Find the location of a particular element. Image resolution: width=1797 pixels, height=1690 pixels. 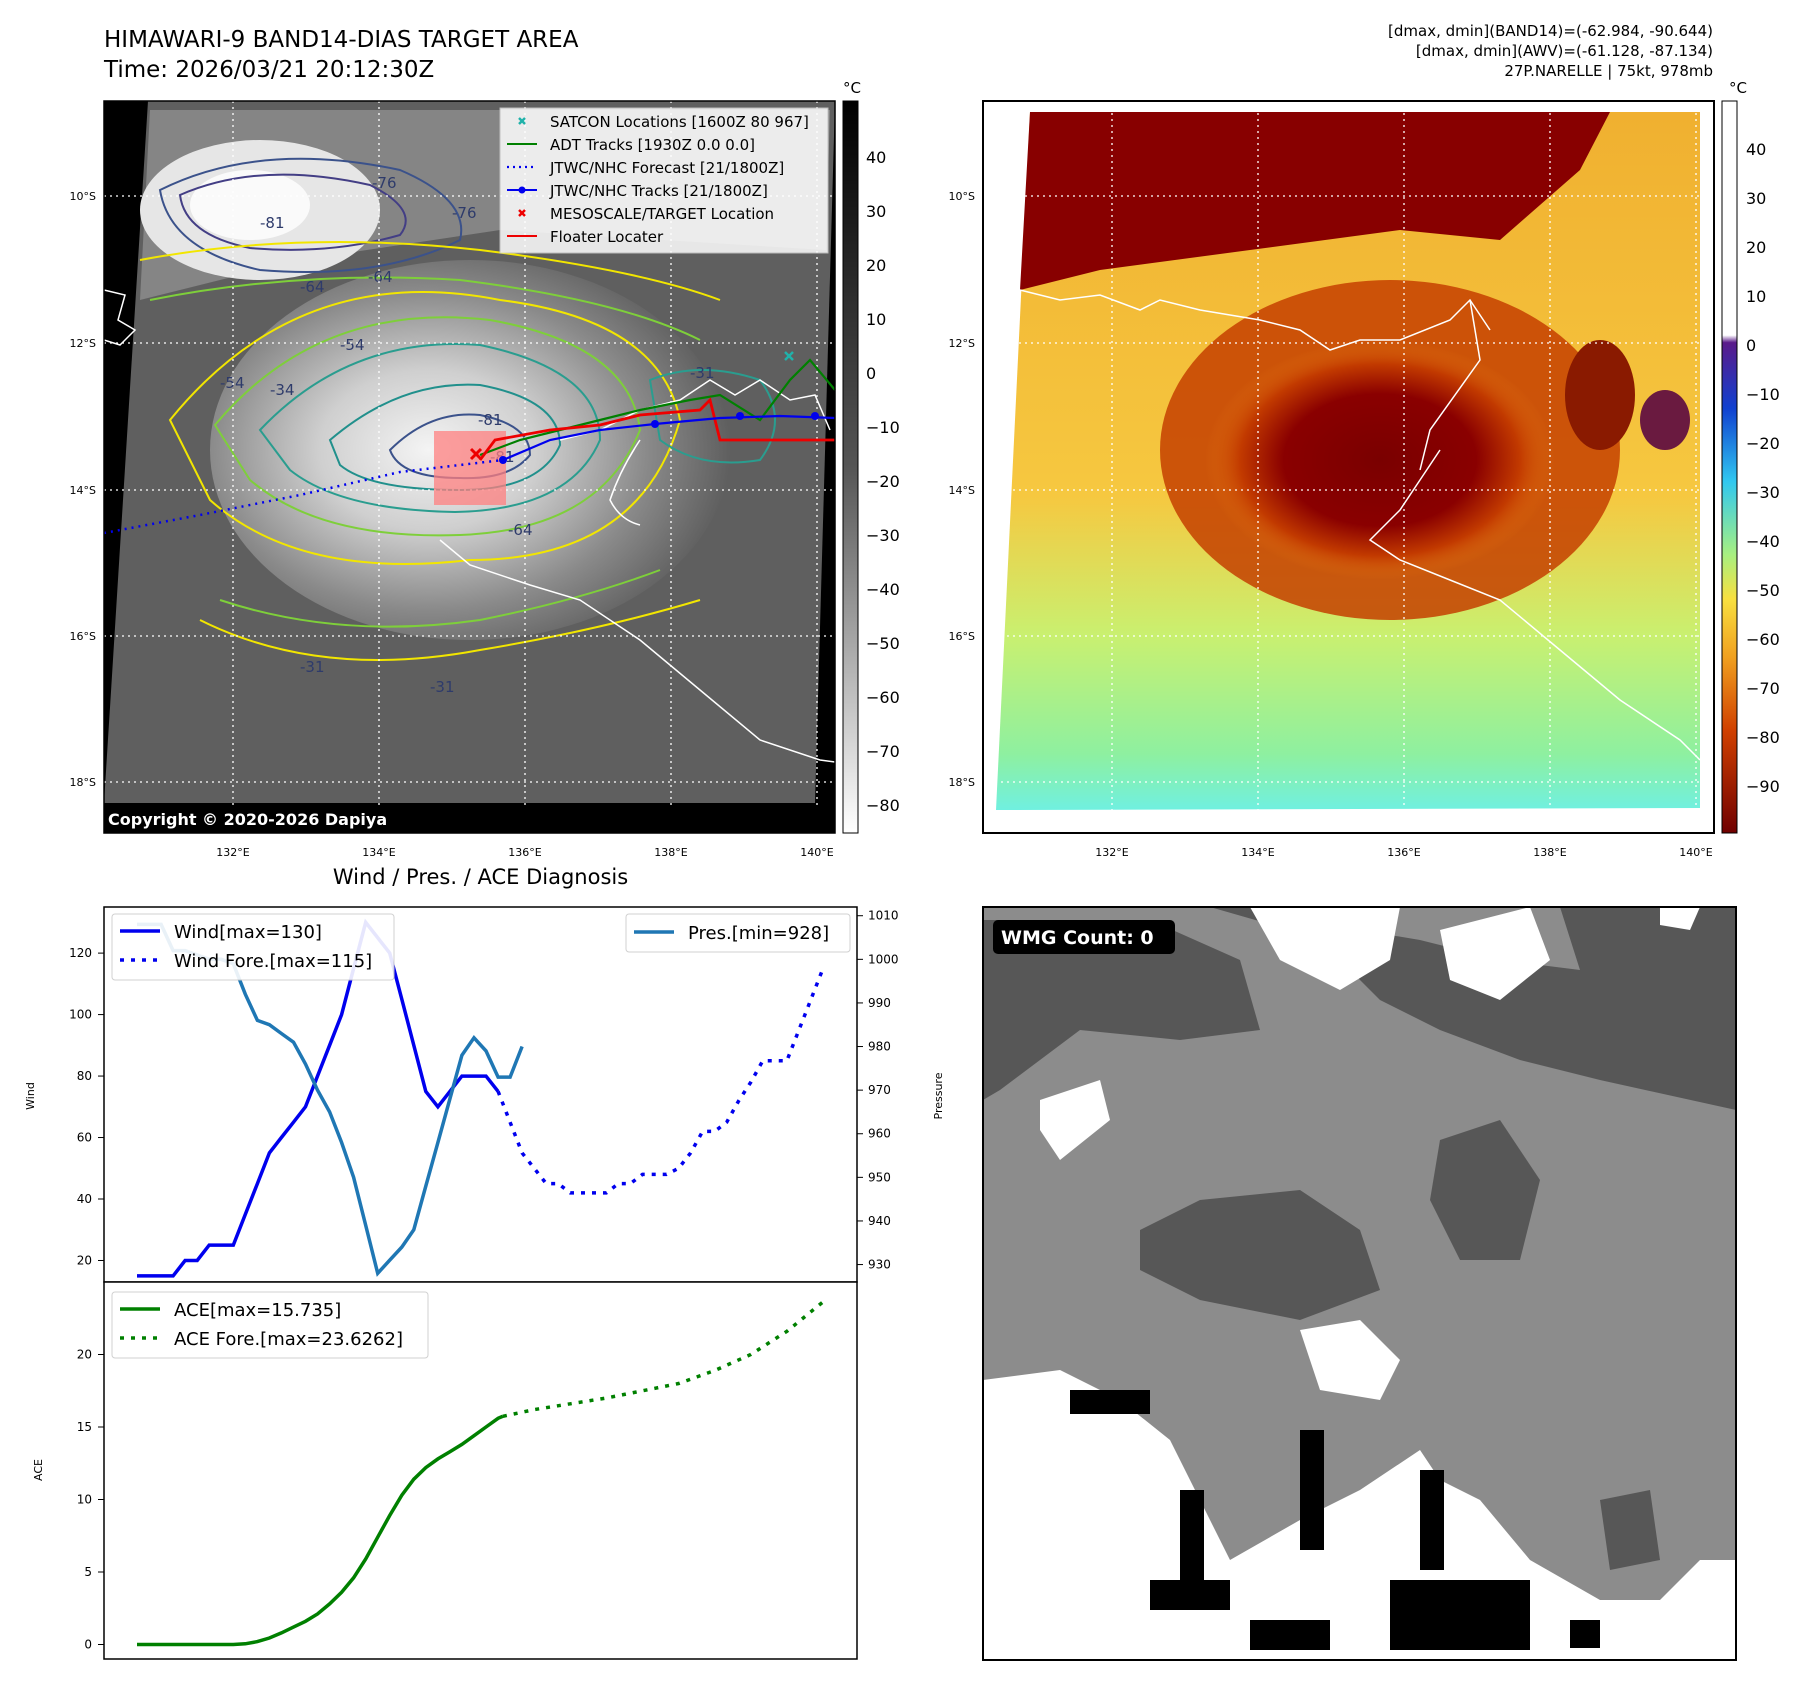

contour-label: -34 is located at coordinates (282, 390).